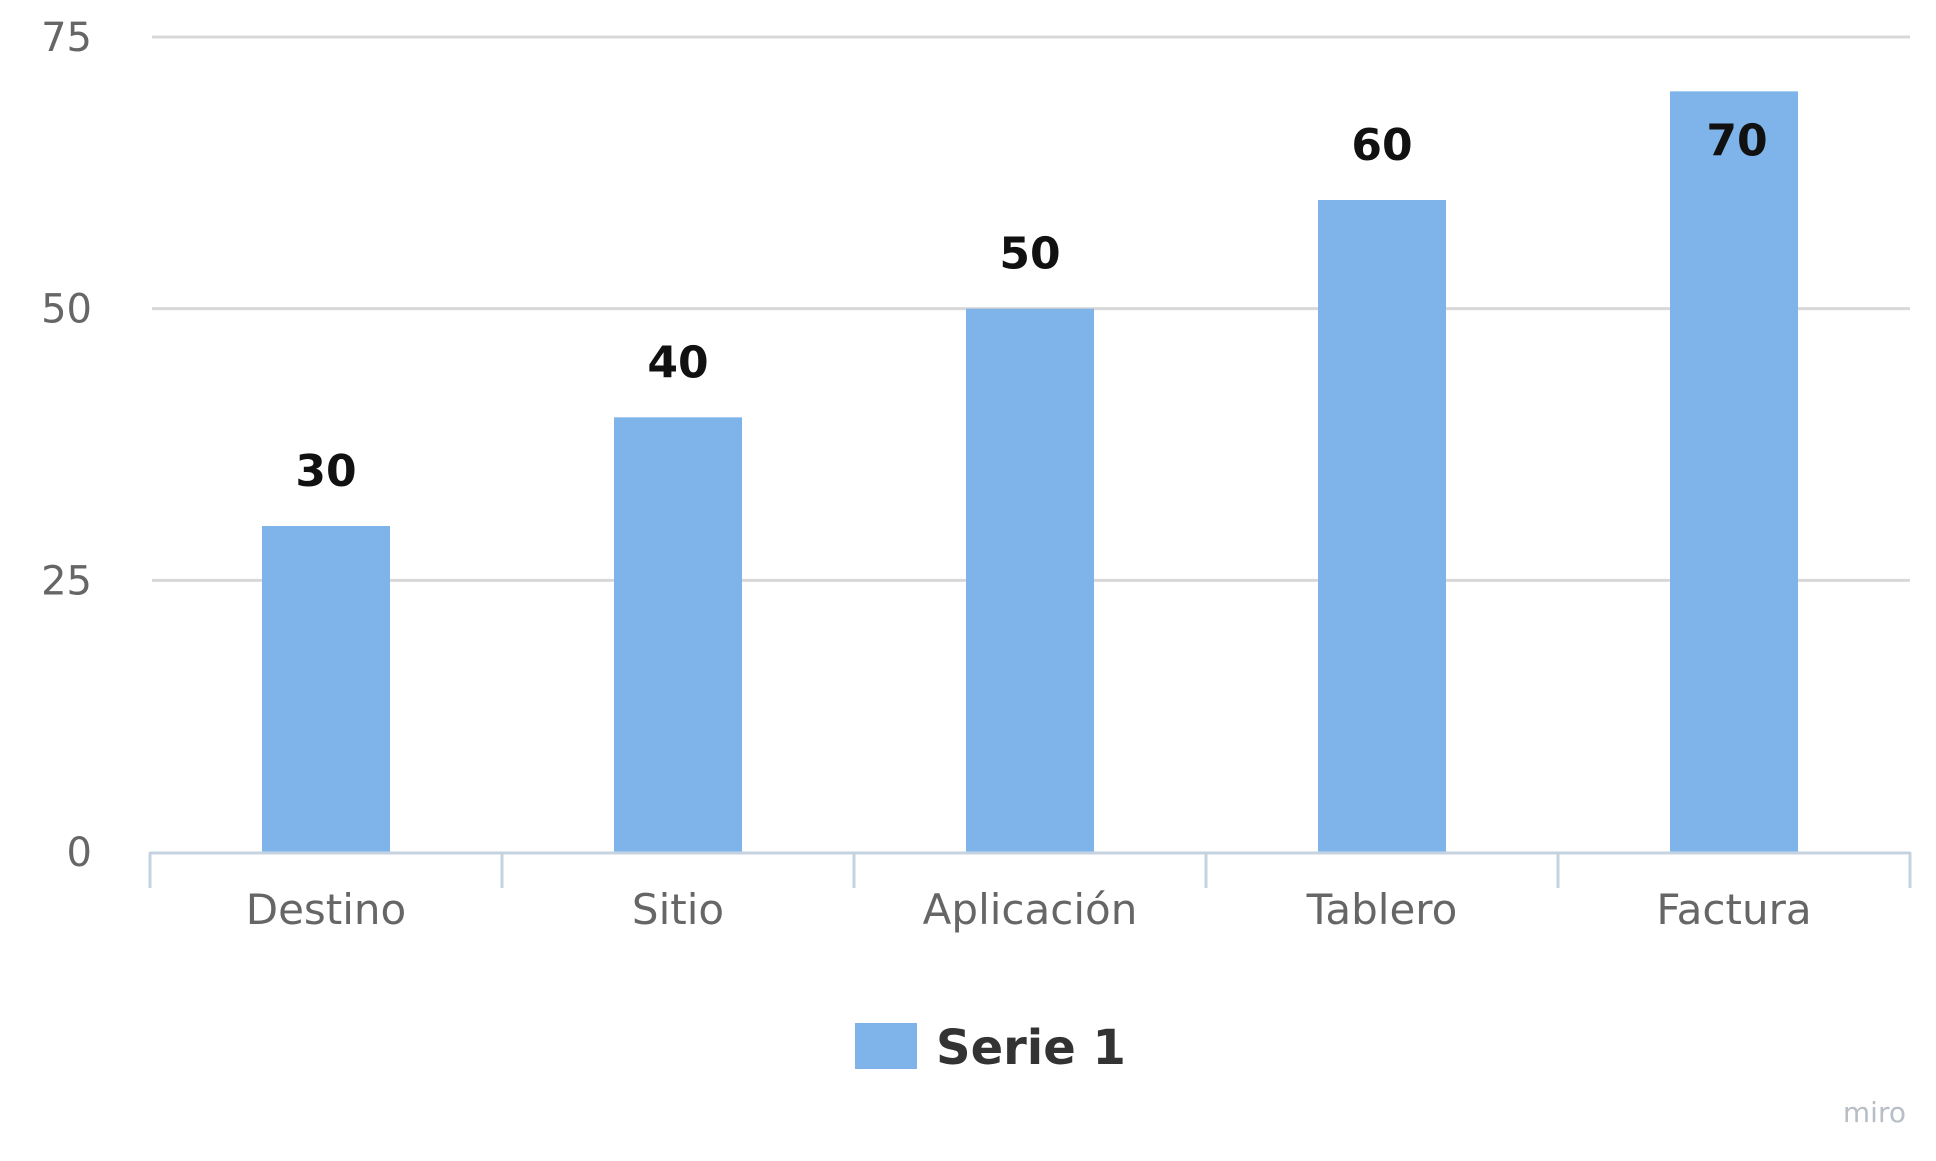 The width and height of the screenshot is (1936, 1161). What do you see at coordinates (1874, 1112) in the screenshot?
I see `miro-watermark: miro` at bounding box center [1874, 1112].